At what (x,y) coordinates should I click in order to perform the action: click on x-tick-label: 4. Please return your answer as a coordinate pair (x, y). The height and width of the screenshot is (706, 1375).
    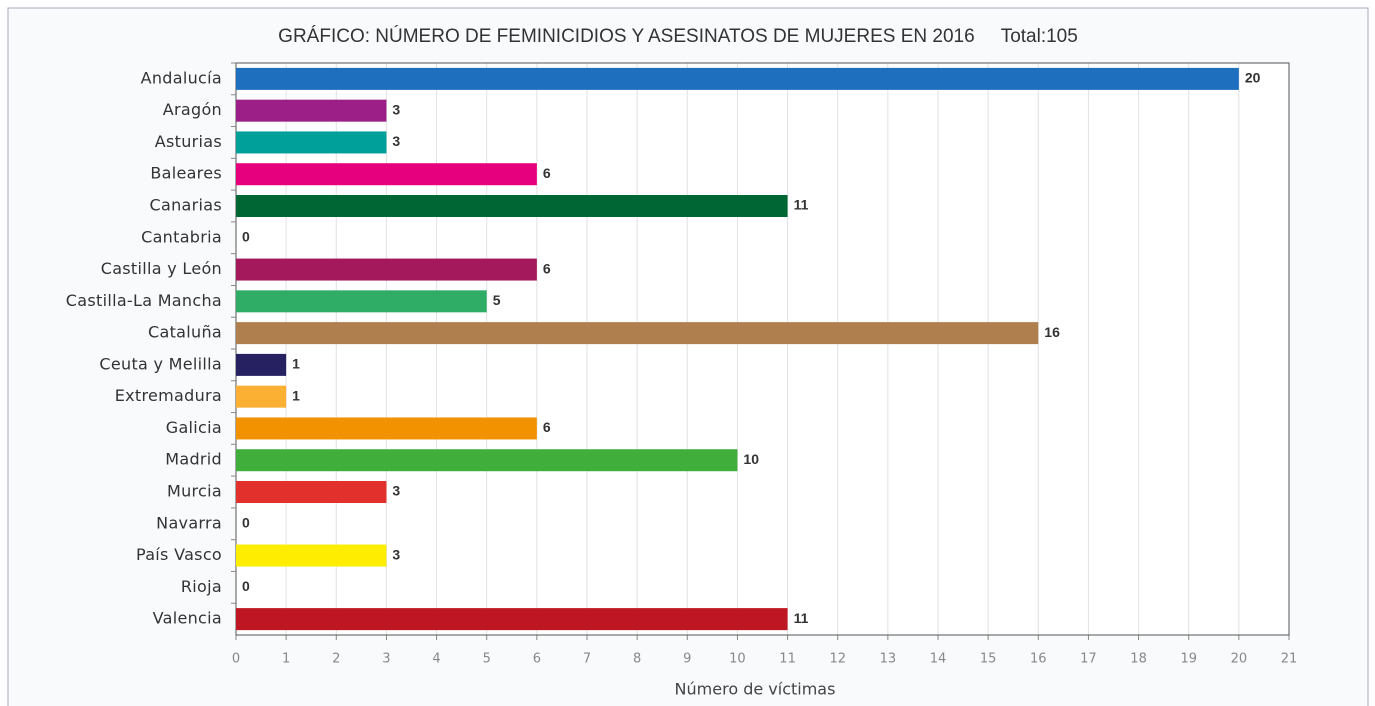
    Looking at the image, I should click on (436, 659).